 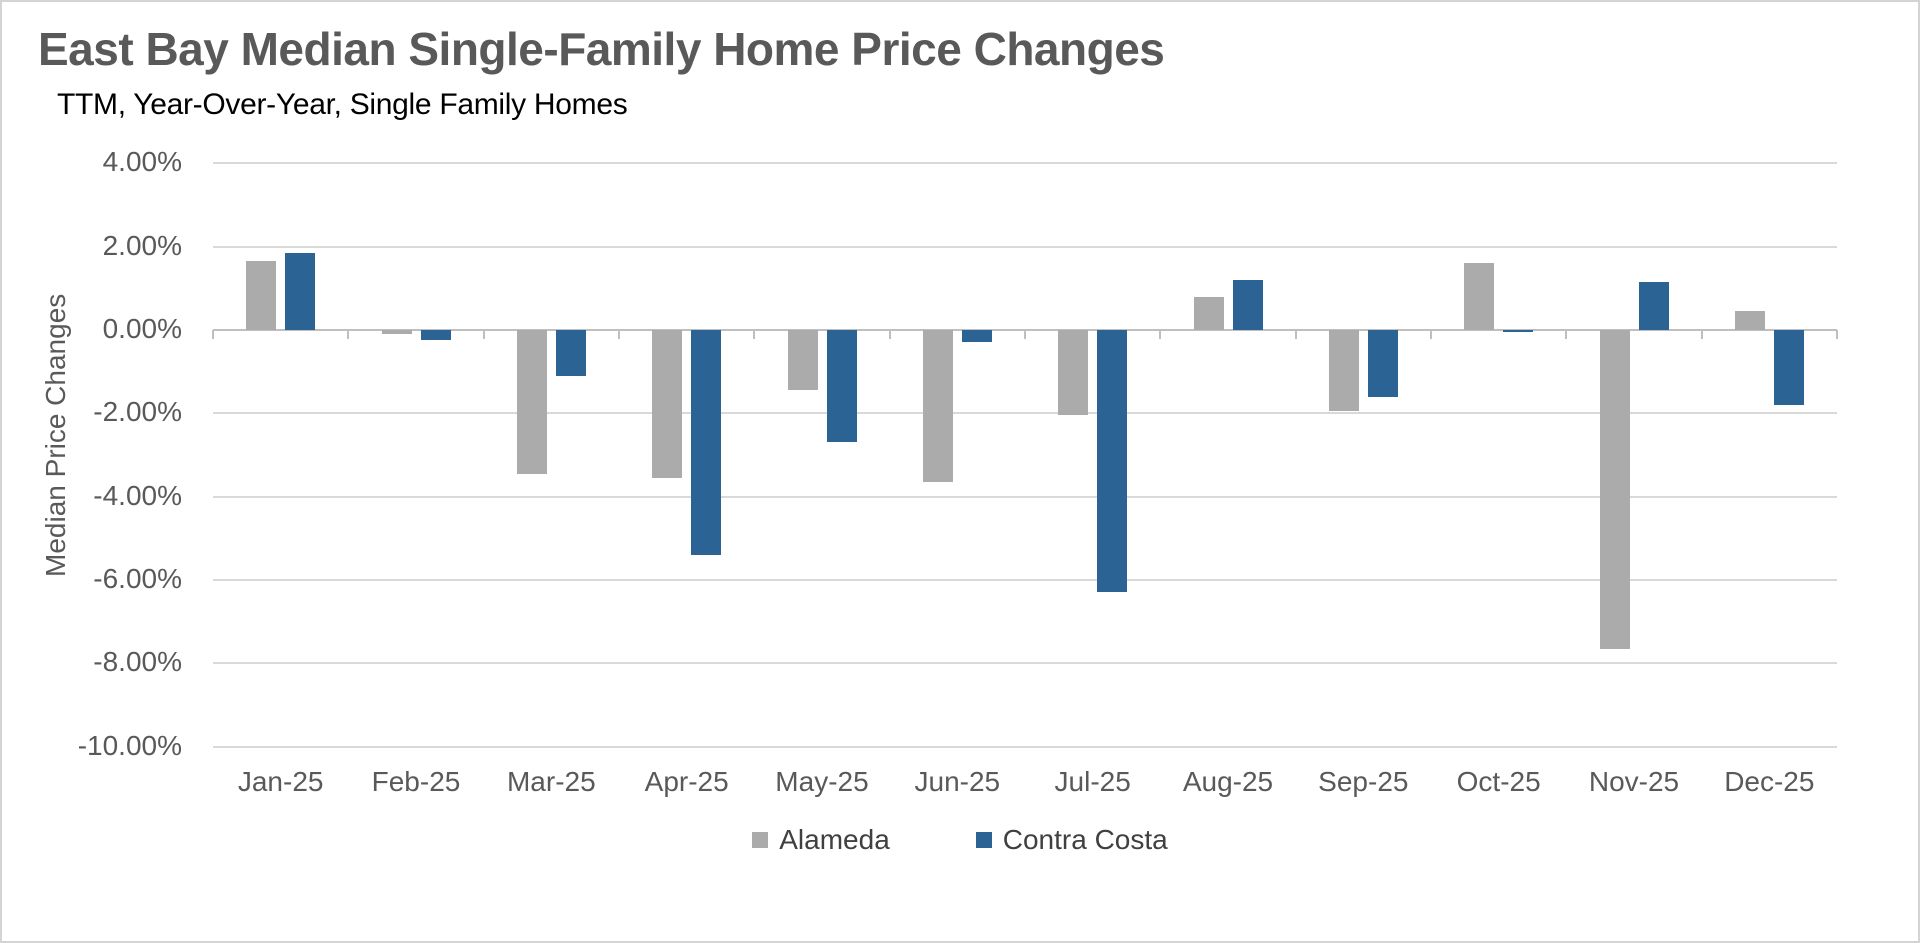 What do you see at coordinates (957, 781) in the screenshot?
I see `x-axis-label: Jun-25` at bounding box center [957, 781].